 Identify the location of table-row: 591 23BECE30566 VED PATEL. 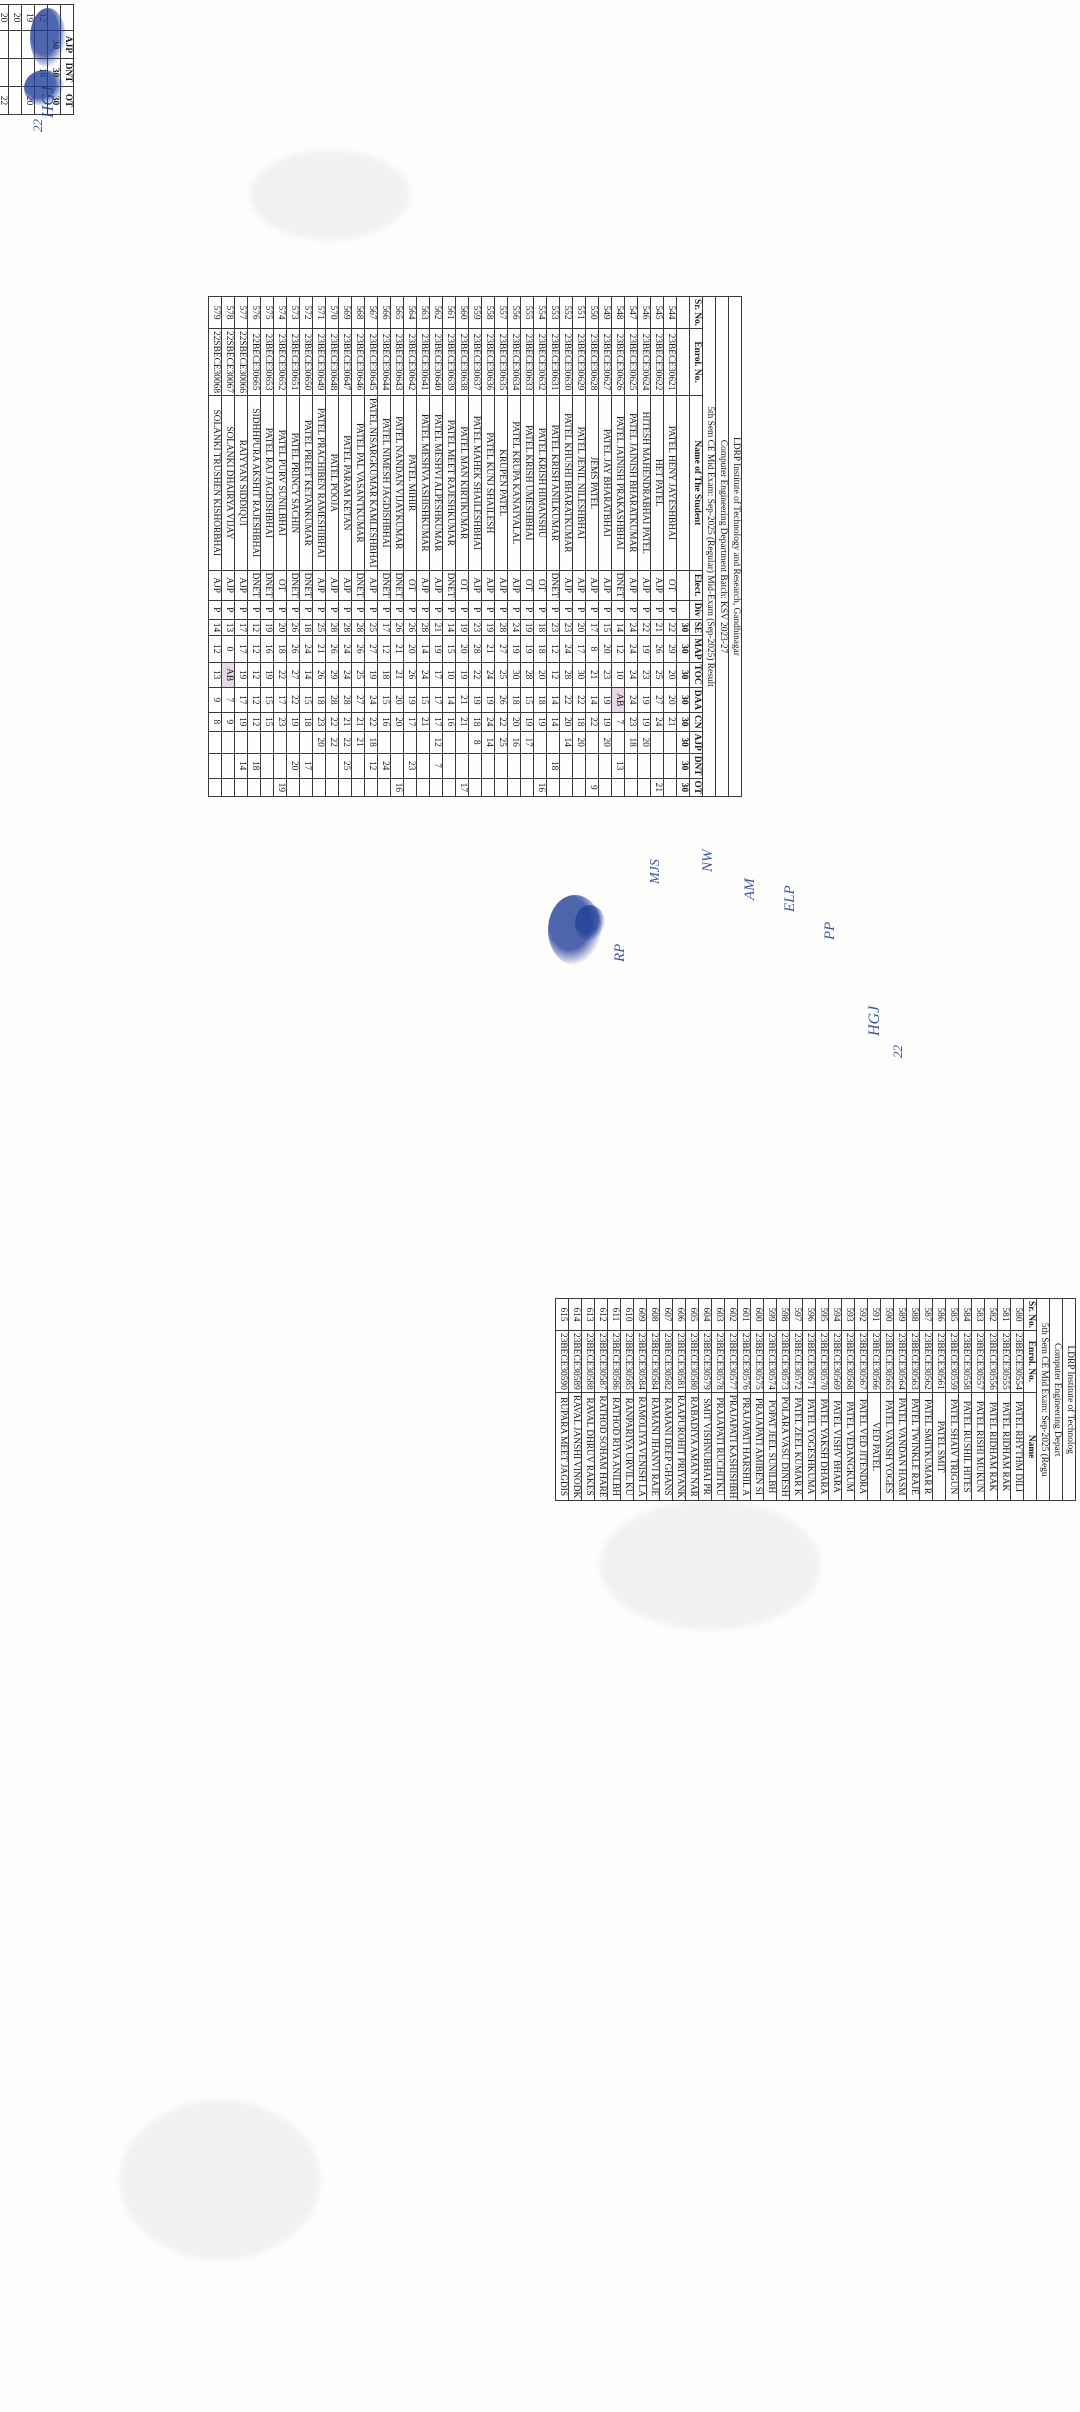
(874, 1399).